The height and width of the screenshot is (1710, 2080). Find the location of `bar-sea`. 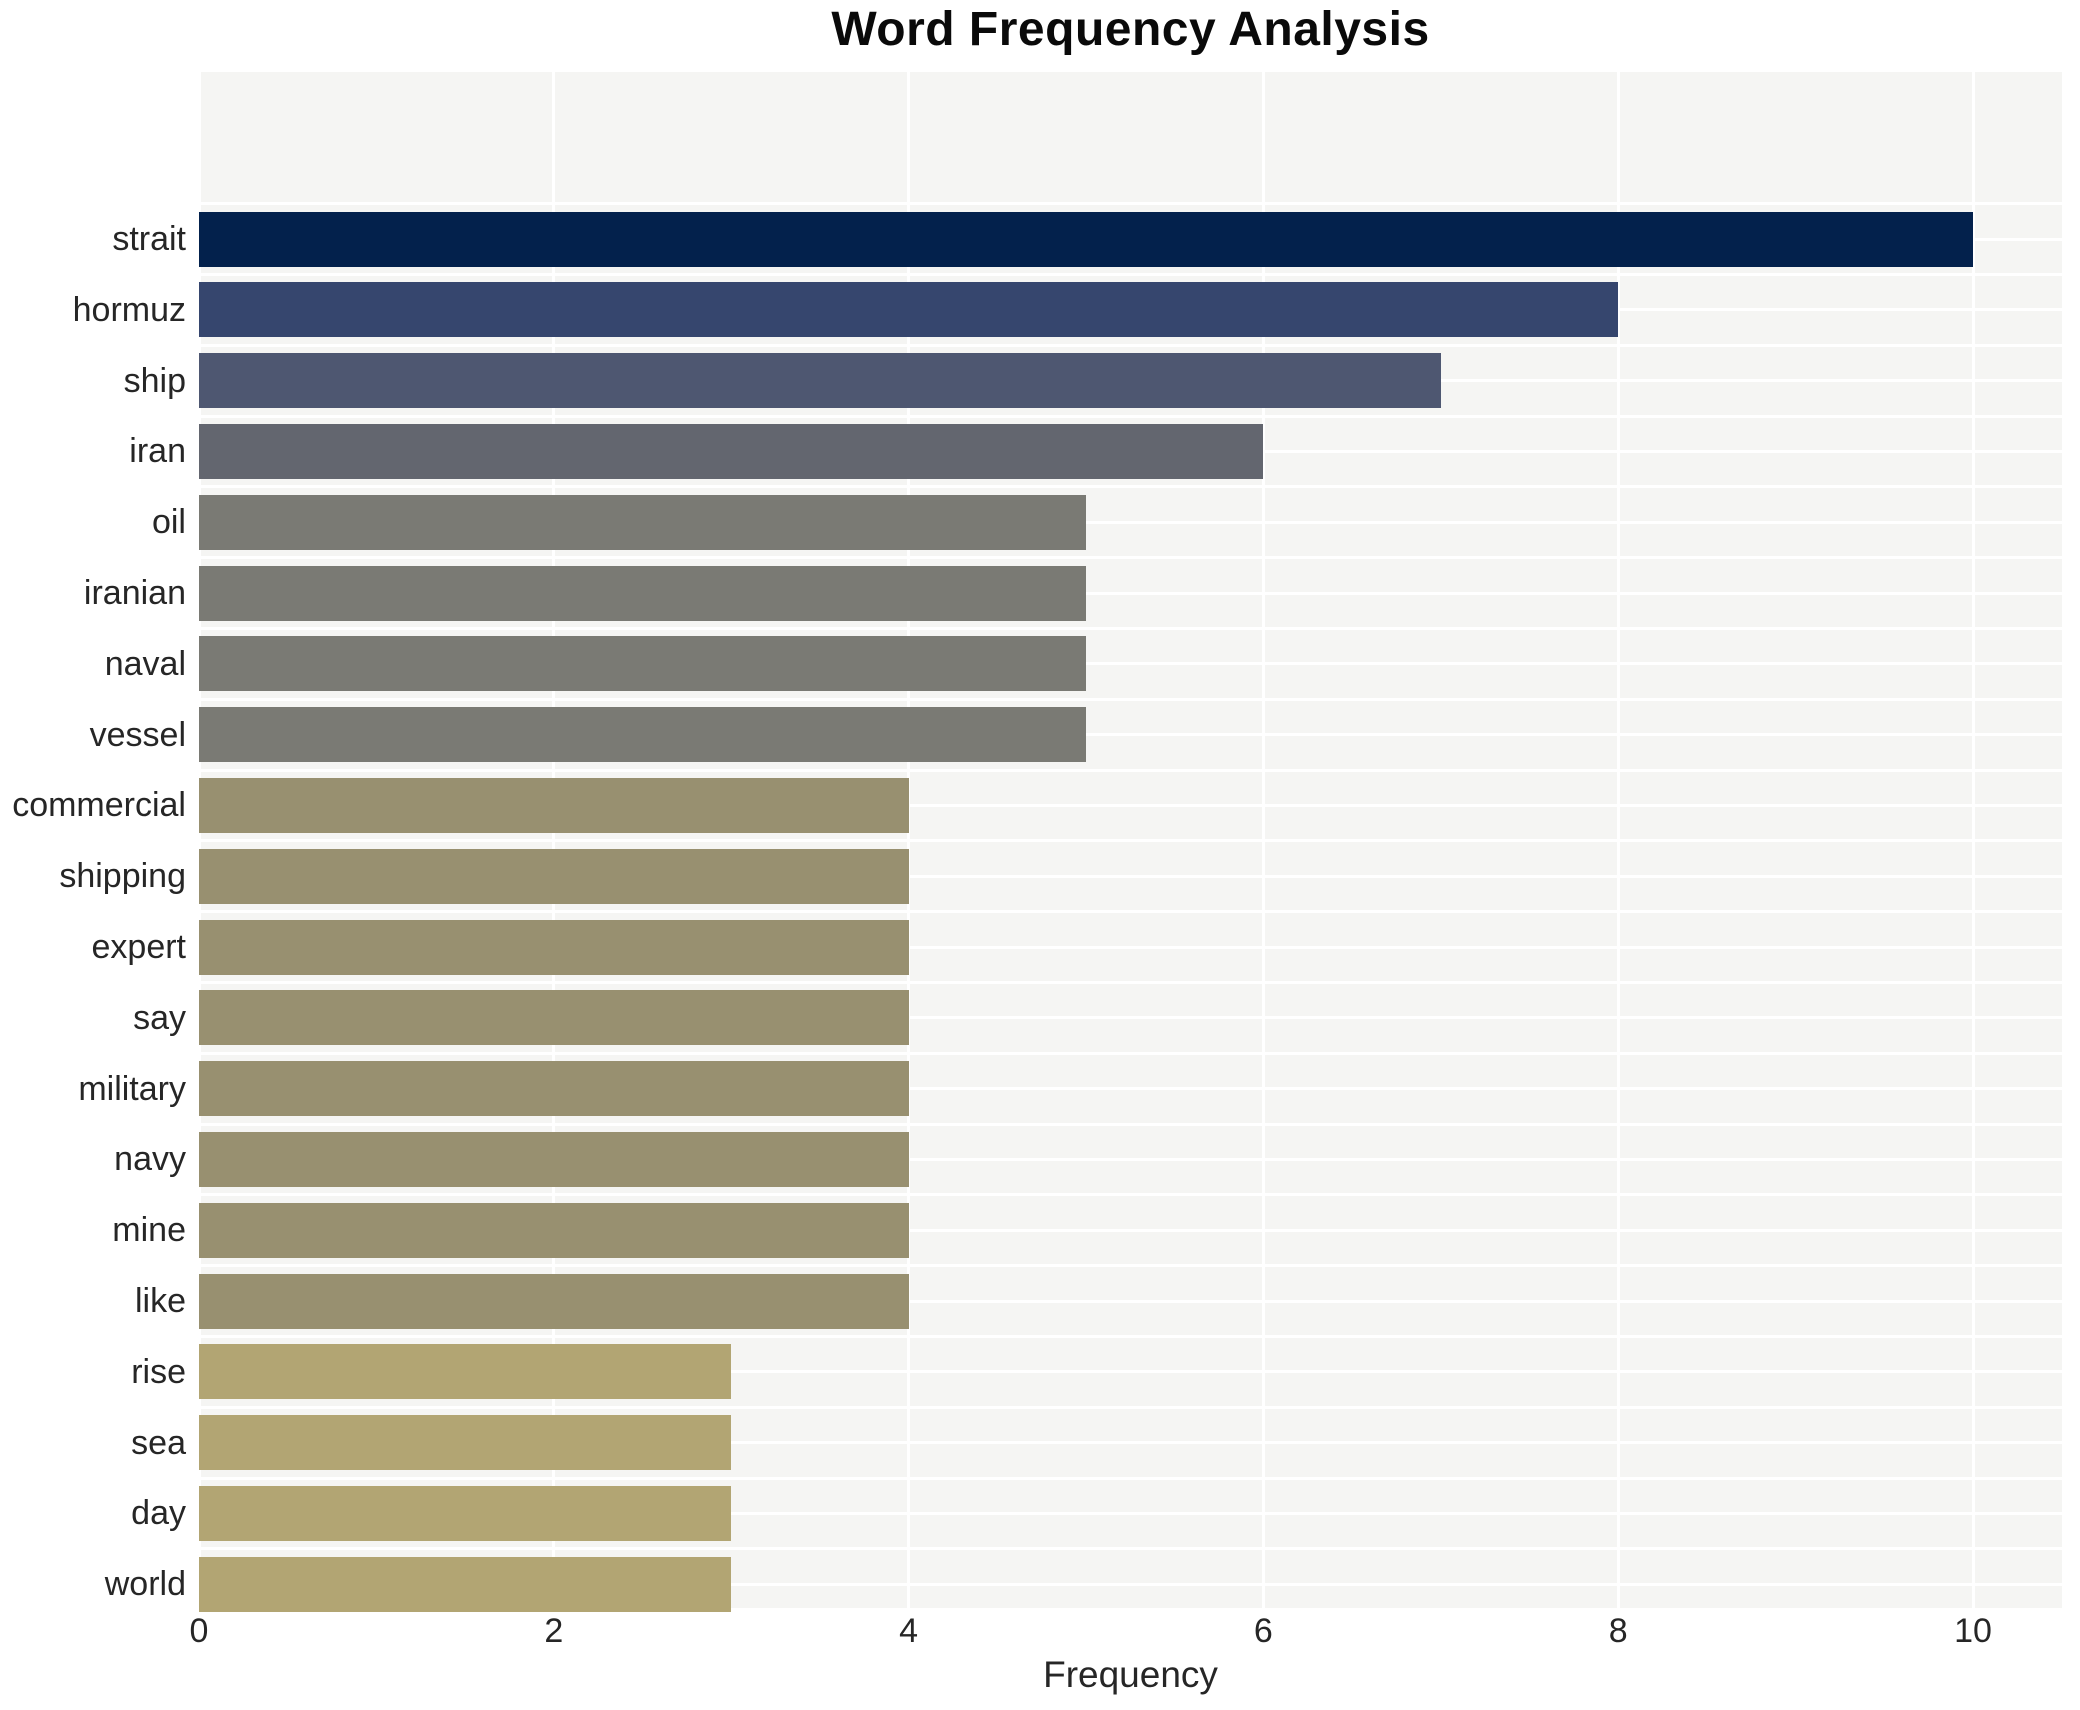

bar-sea is located at coordinates (465, 1443).